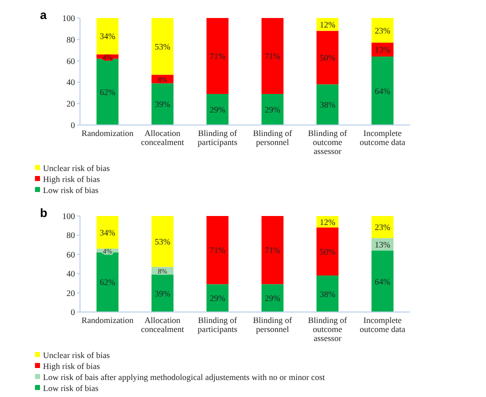 The width and height of the screenshot is (486, 397). I want to click on legend-label: Low risk of bais after applying methodological adjustements with no or minor cost, so click(184, 377).